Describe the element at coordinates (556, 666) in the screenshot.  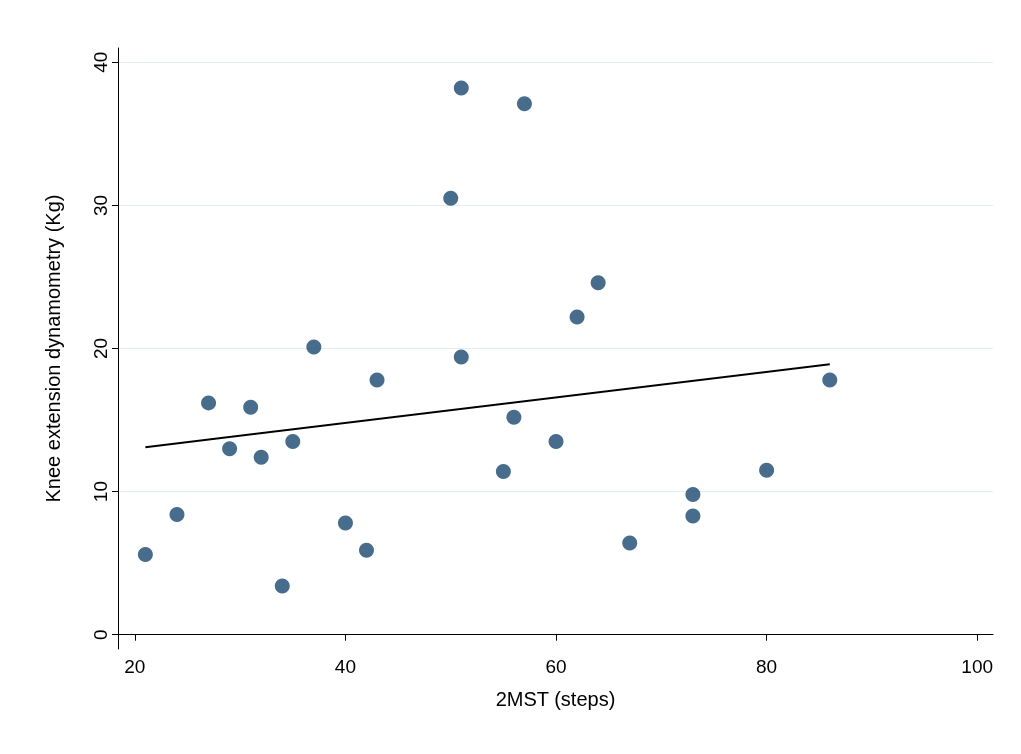
I see `x-tick-label: 60` at that location.